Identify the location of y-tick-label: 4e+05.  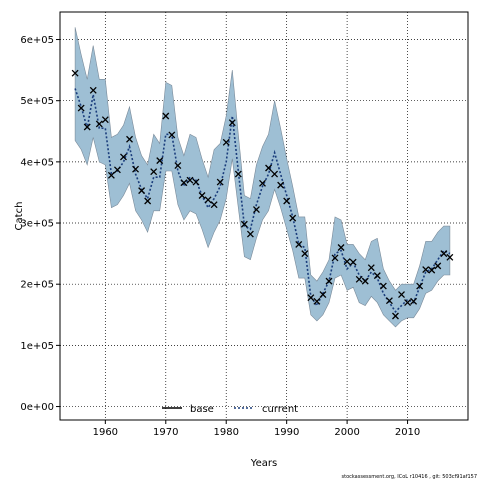
(37, 162).